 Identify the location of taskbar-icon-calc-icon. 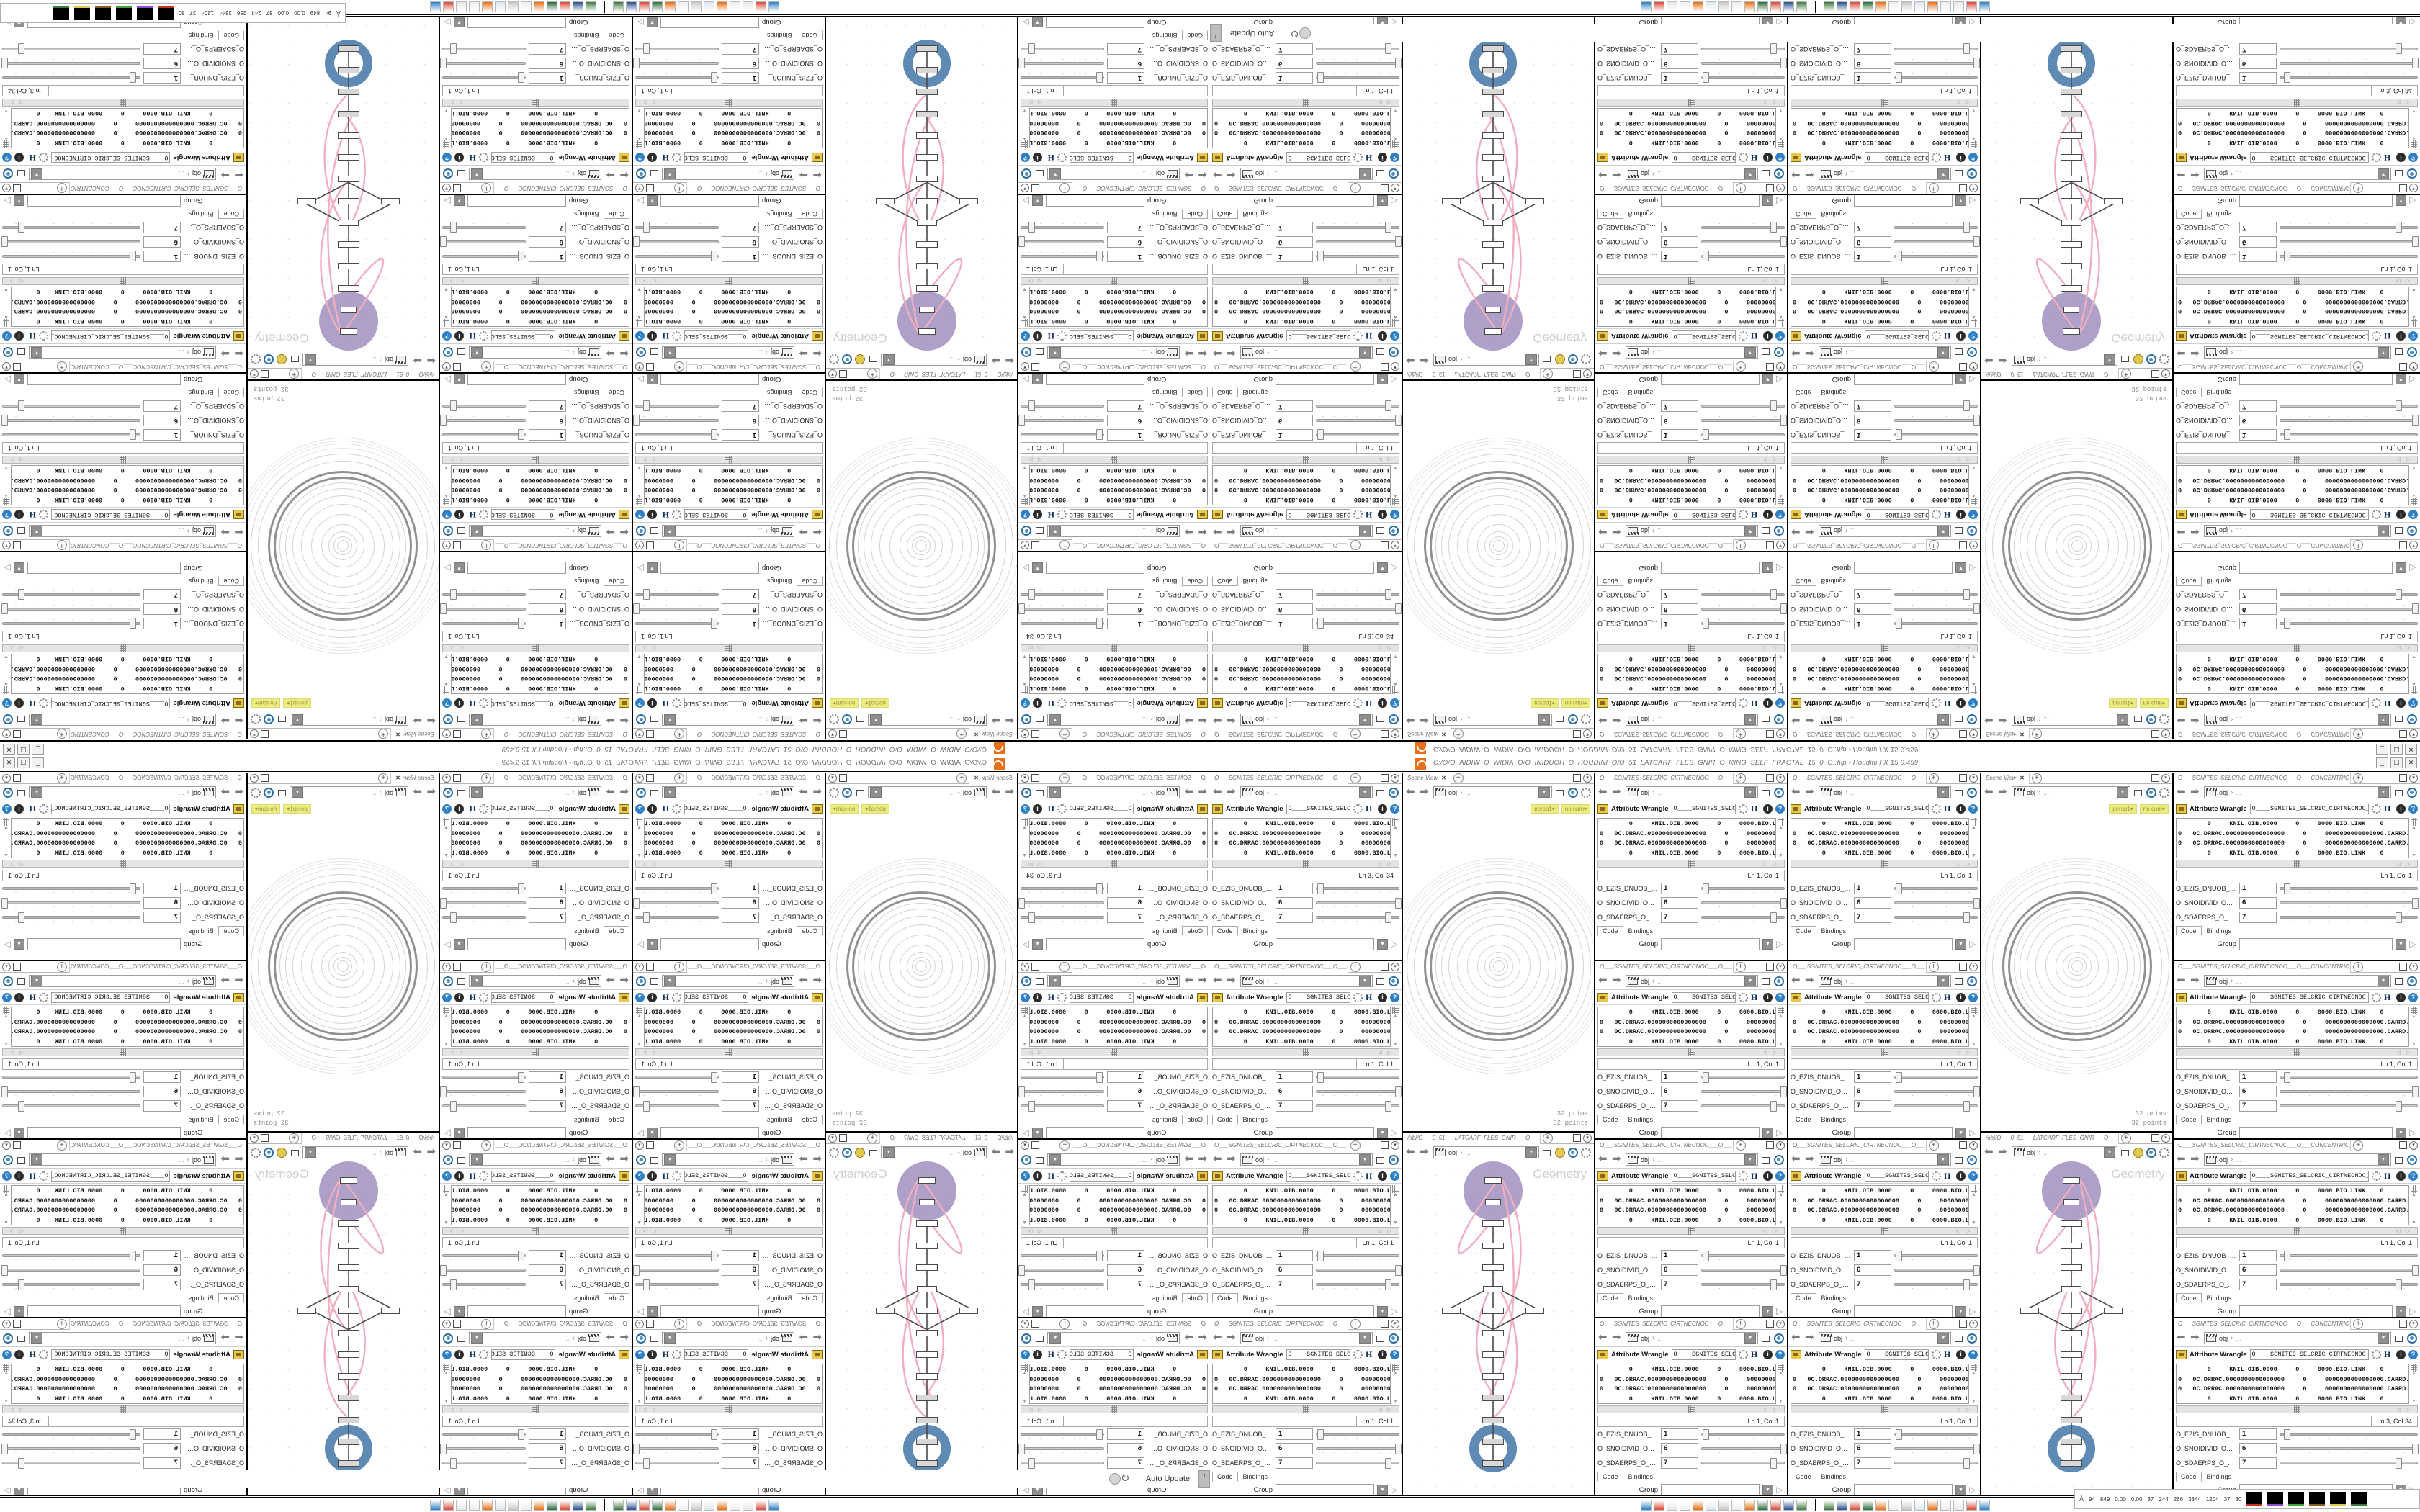
(709, 1505).